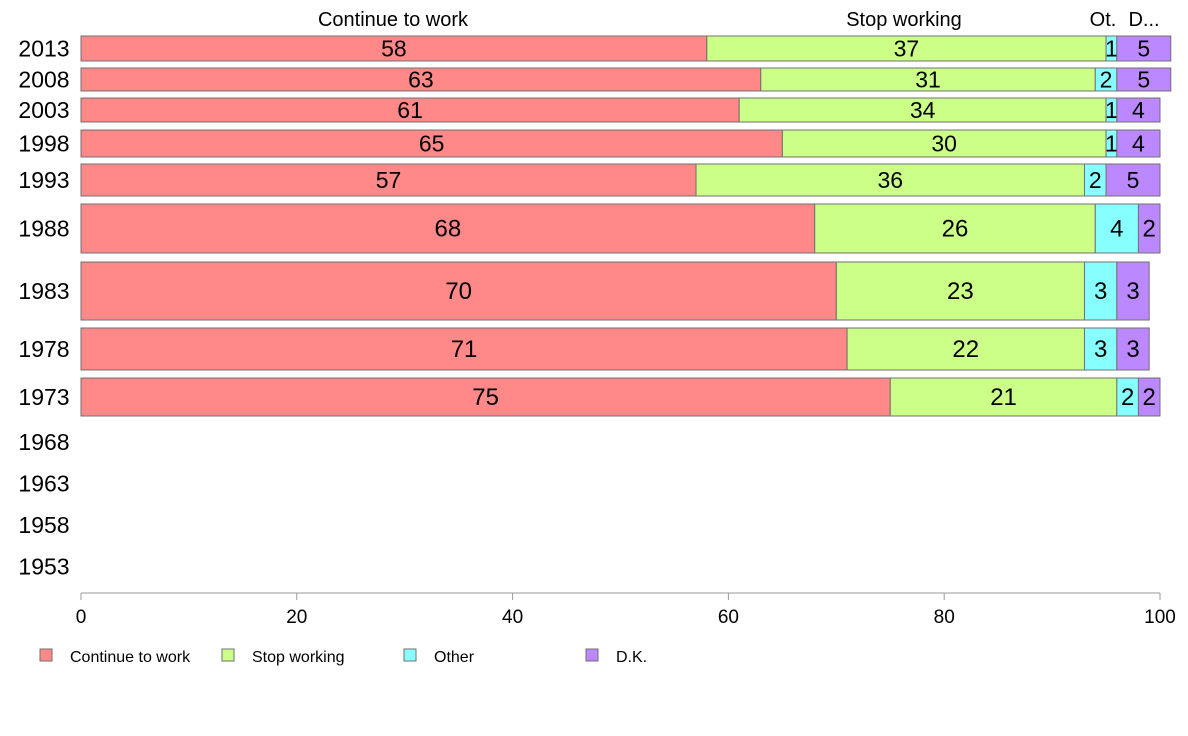 The width and height of the screenshot is (1188, 736). I want to click on data-label: 58, so click(394, 49).